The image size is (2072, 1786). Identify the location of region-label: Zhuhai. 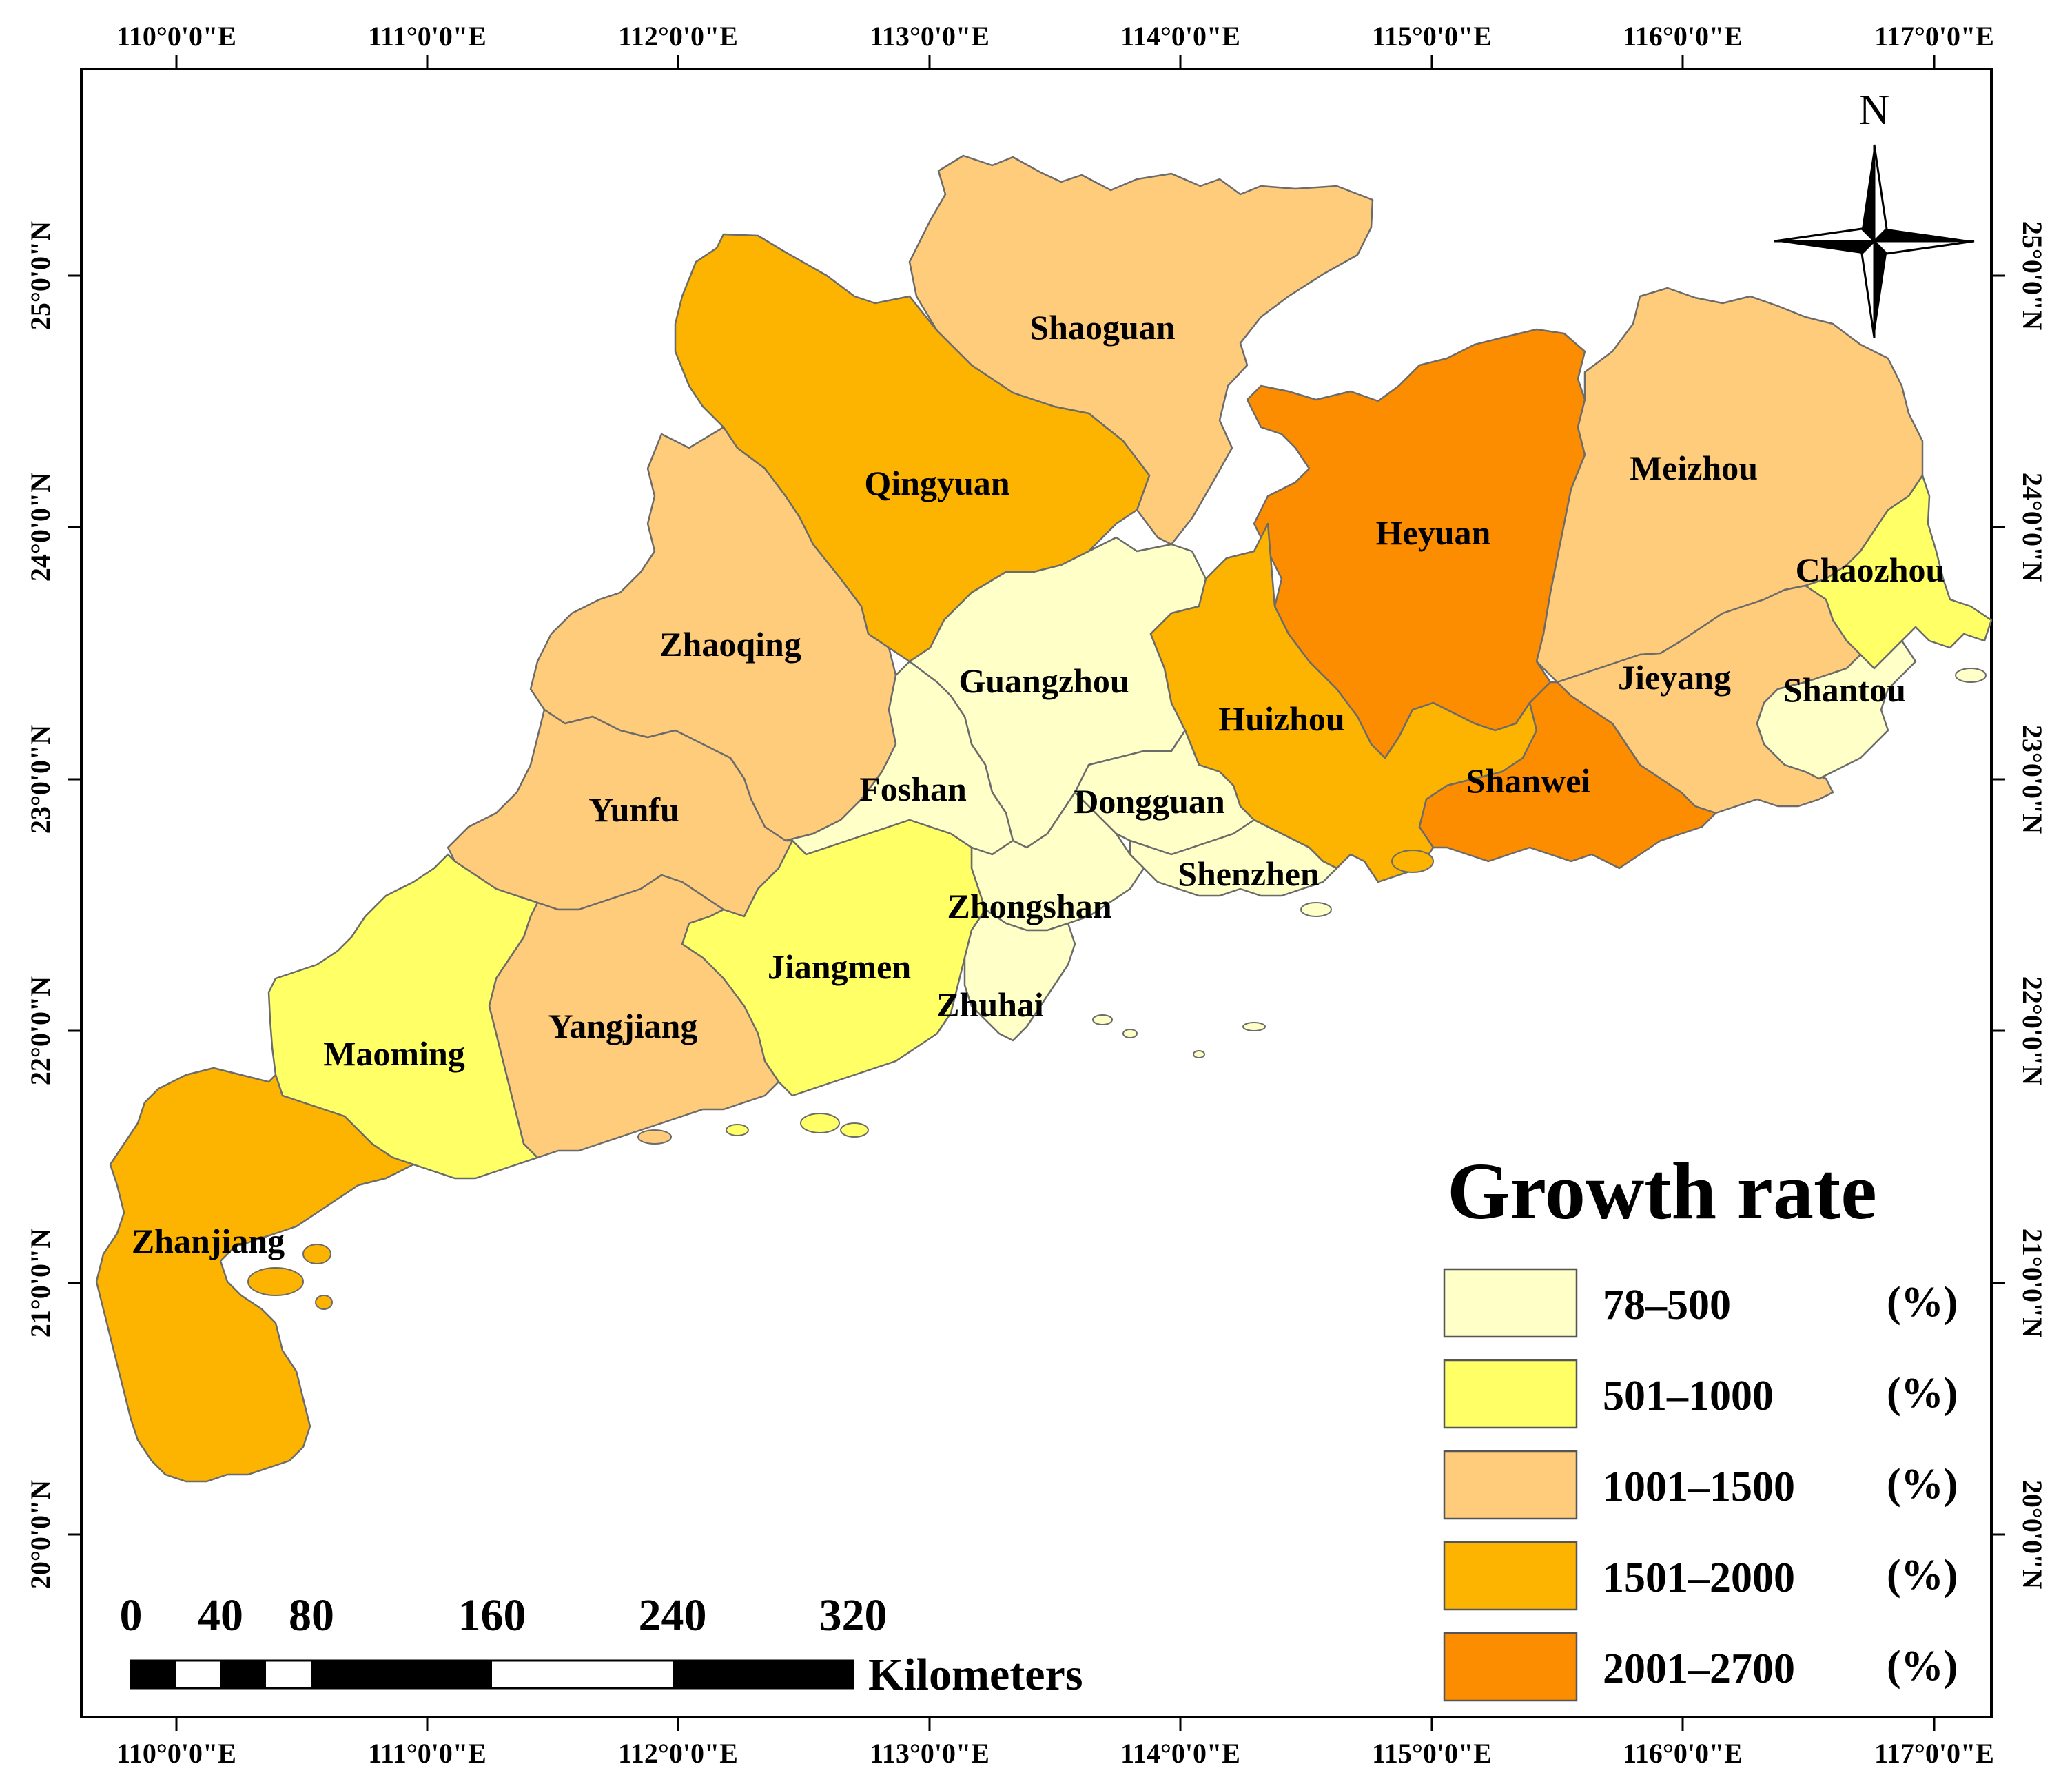
(990, 1005).